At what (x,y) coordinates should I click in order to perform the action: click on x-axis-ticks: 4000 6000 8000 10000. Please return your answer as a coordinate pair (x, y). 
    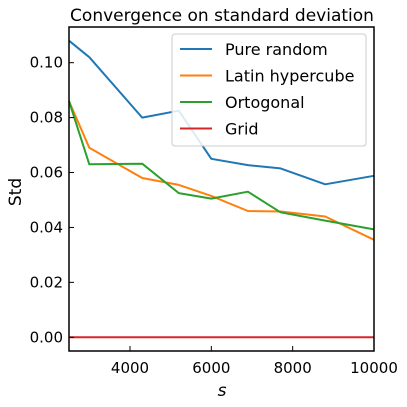
    Looking at the image, I should click on (254, 361).